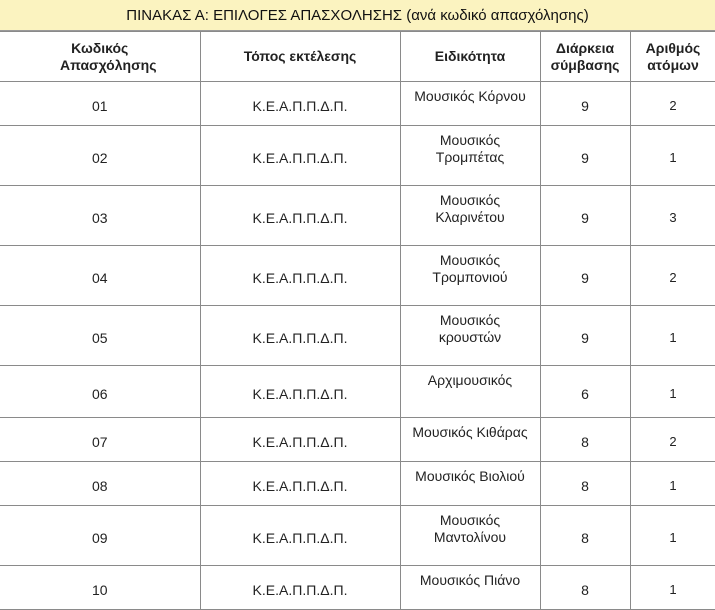 The image size is (715, 610). I want to click on cell-specialty: Μουσικός Τρομπονιού, so click(470, 275).